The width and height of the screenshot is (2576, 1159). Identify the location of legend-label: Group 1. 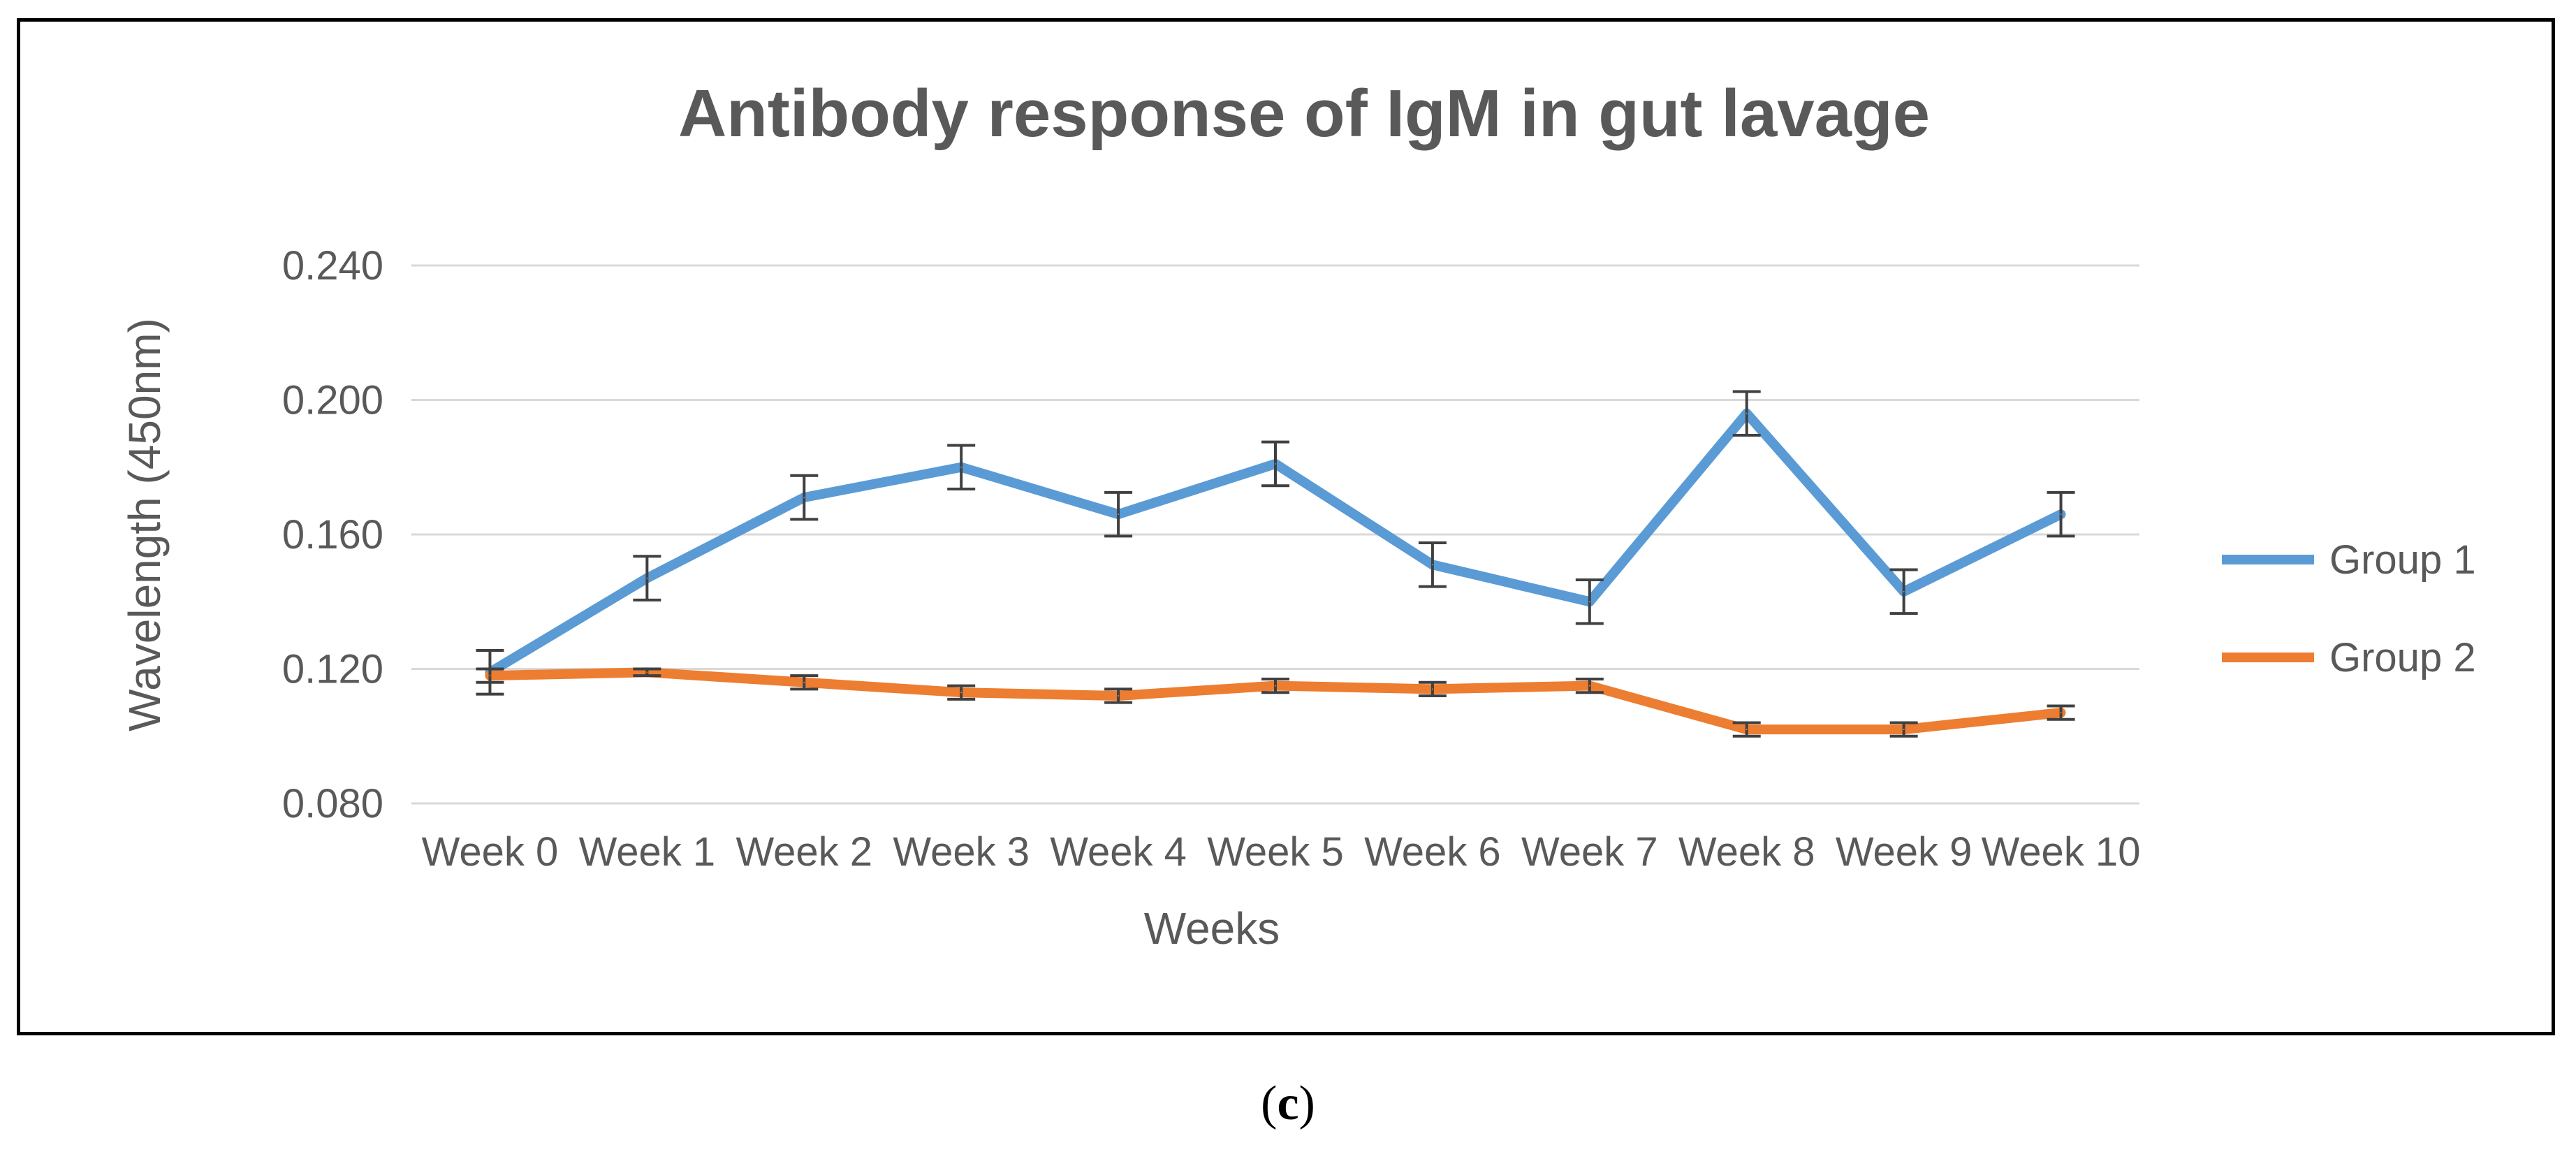
(2402, 560).